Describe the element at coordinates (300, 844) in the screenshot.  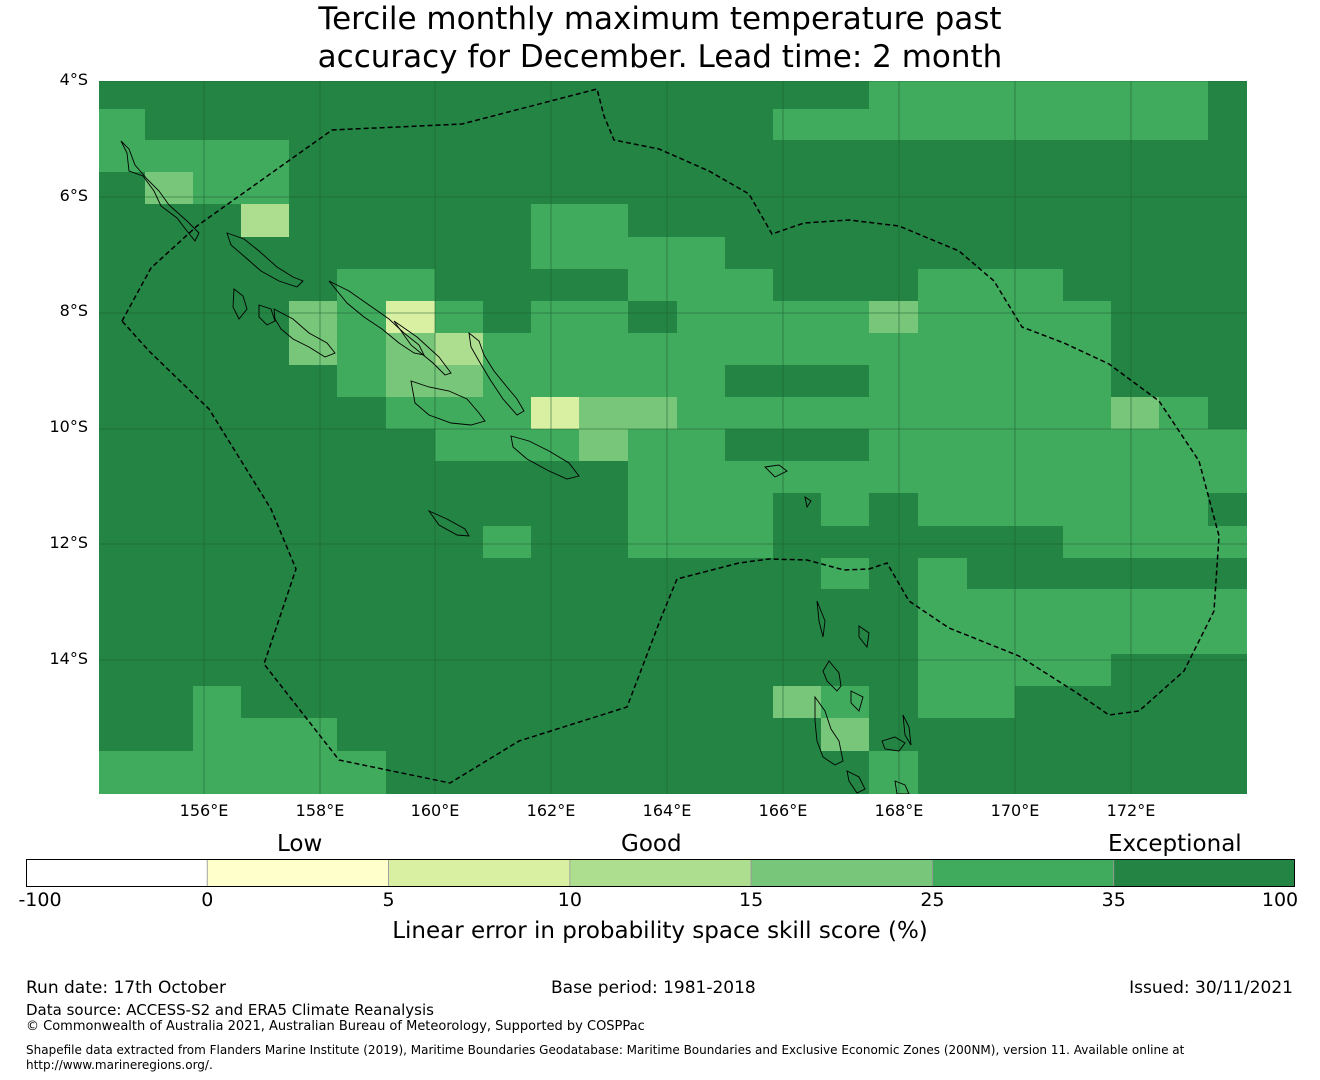
I see `category-low: Low` at that location.